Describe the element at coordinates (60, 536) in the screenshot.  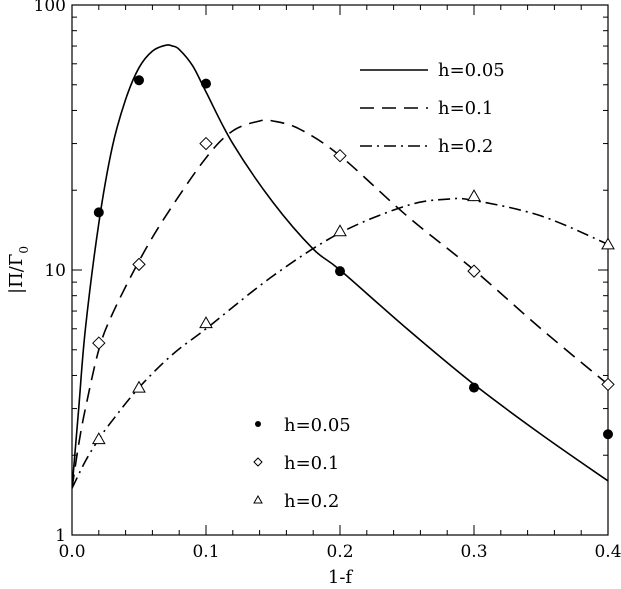
I see `y-tick-label: 1` at that location.